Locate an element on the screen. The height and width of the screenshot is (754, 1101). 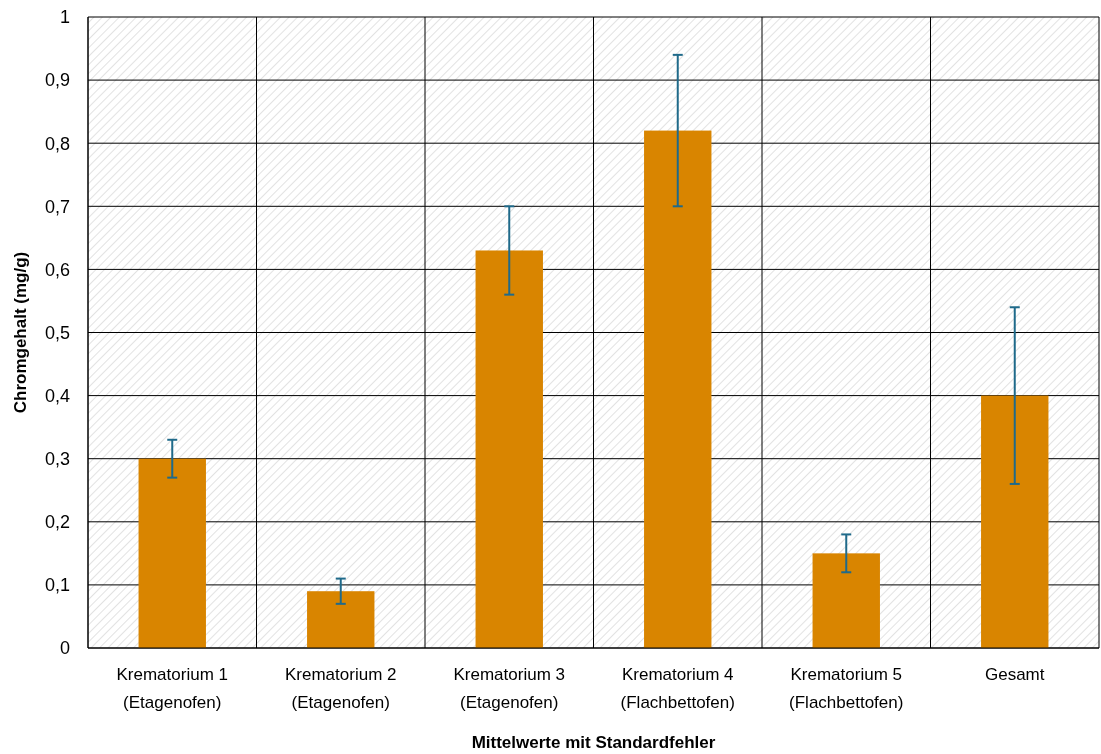
y-tick-label: 0 is located at coordinates (64, 648).